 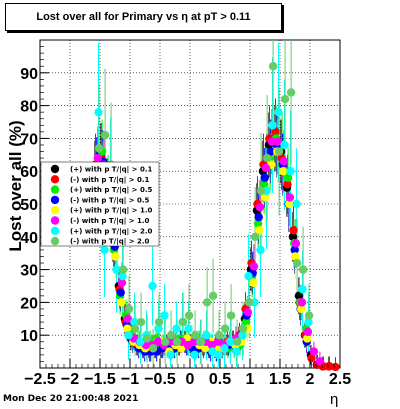 What do you see at coordinates (29, 205) in the screenshot?
I see `y-tick-label: 50` at bounding box center [29, 205].